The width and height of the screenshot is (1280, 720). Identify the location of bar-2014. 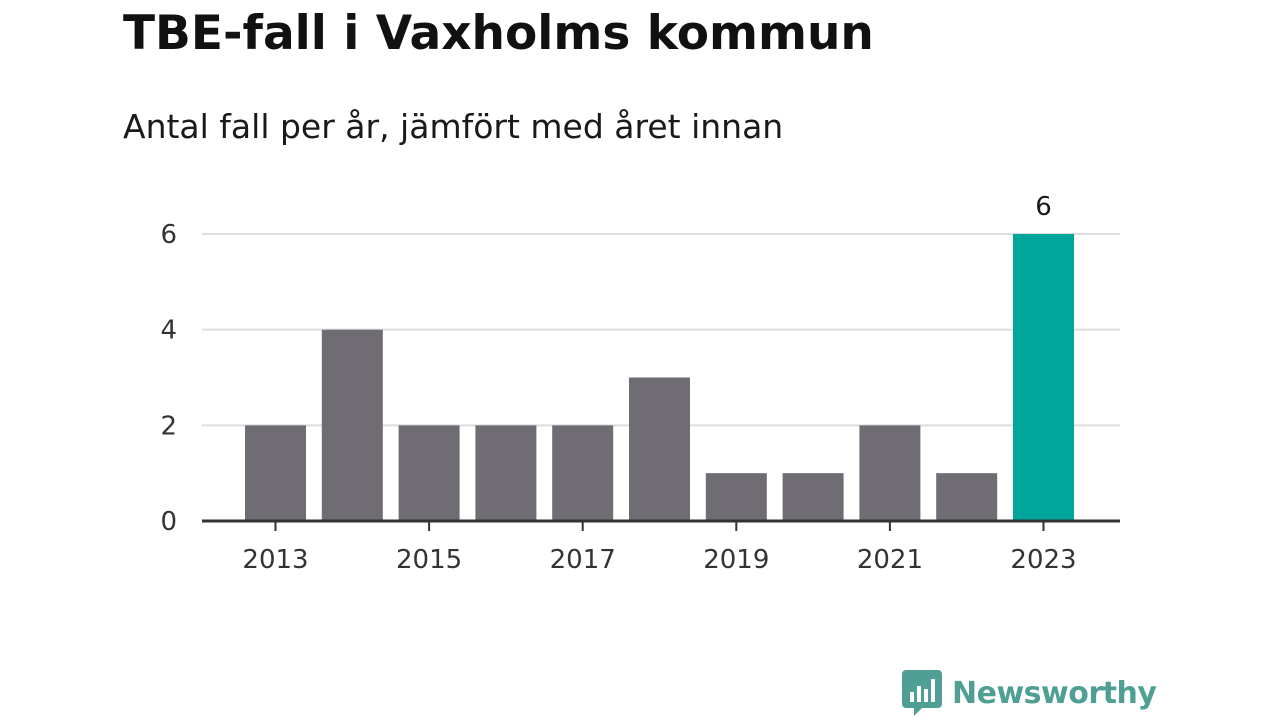
(352, 425).